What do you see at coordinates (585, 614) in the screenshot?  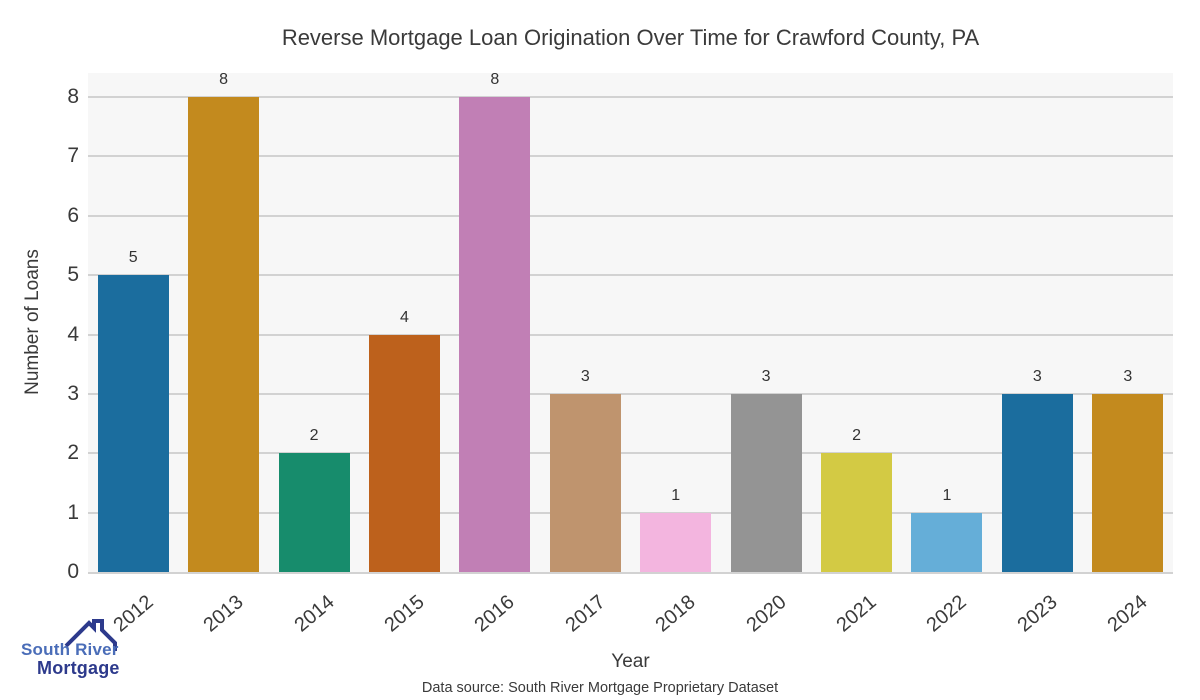 I see `x-tick-label-text: 2017` at bounding box center [585, 614].